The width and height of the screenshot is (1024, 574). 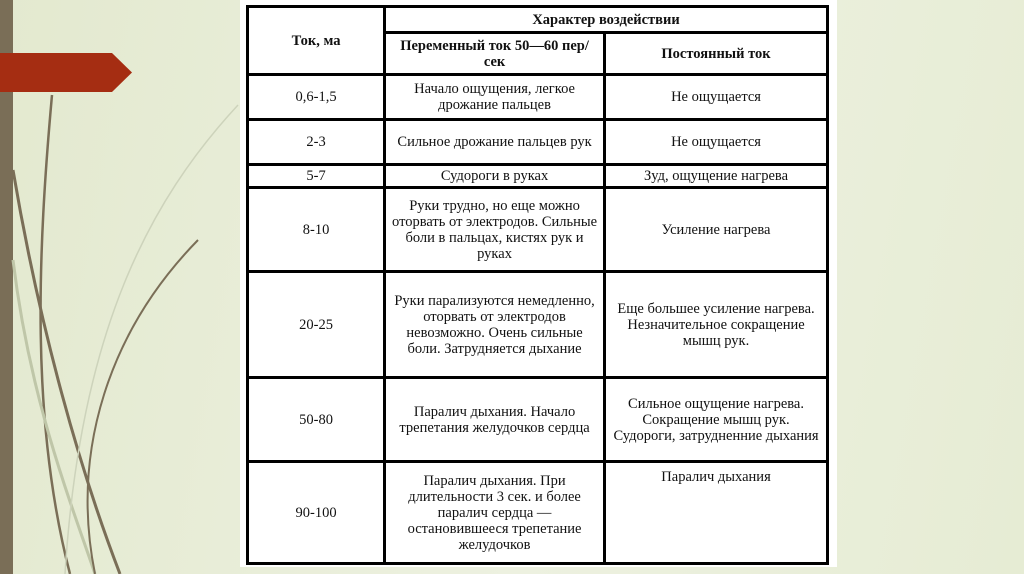 I want to click on header-current: Ток, ма, so click(x=316, y=40).